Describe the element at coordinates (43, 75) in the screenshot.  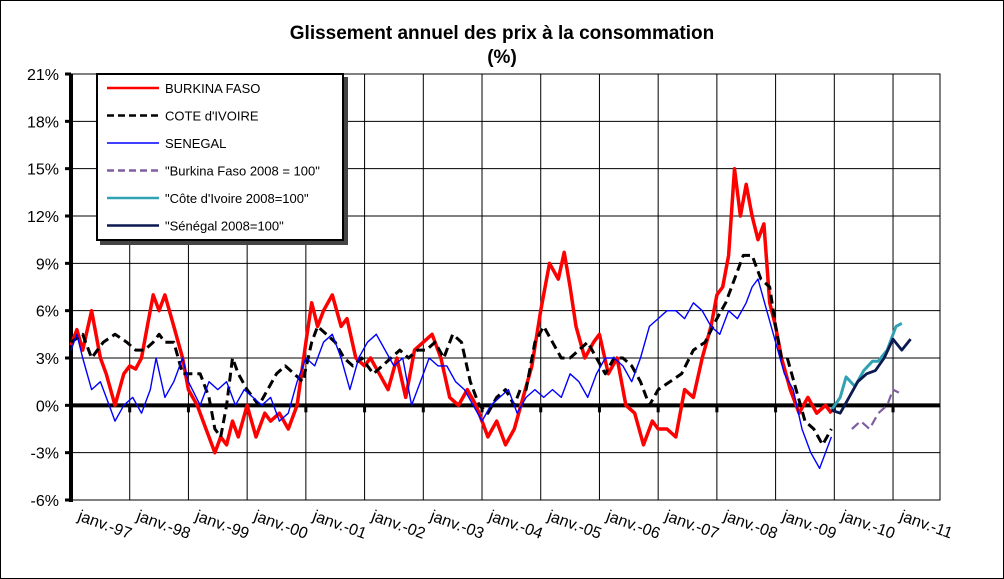
I see `y-tick-label: 21%` at that location.